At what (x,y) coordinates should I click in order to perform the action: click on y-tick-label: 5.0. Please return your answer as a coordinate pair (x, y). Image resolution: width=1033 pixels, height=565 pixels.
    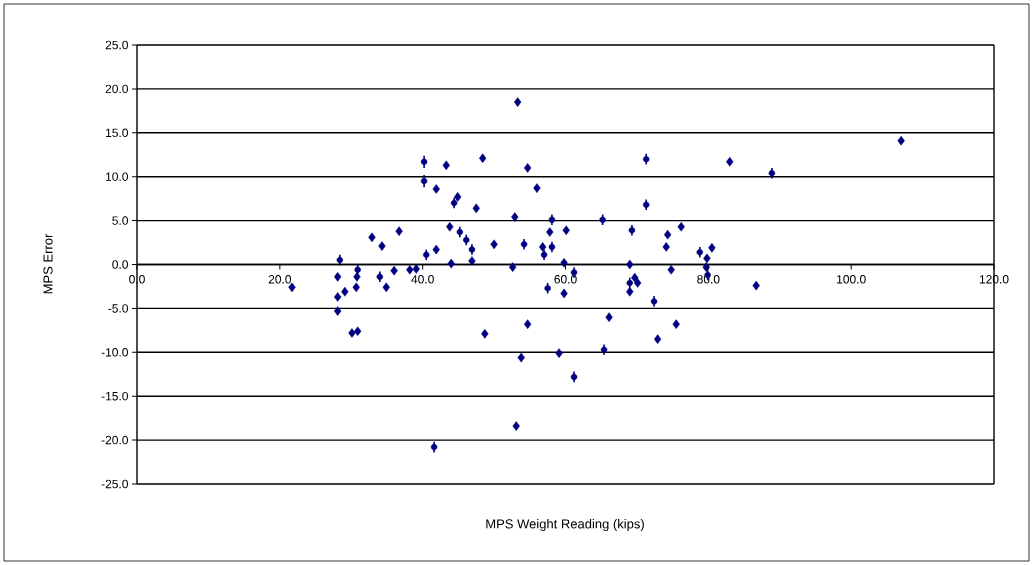
    Looking at the image, I should click on (120, 220).